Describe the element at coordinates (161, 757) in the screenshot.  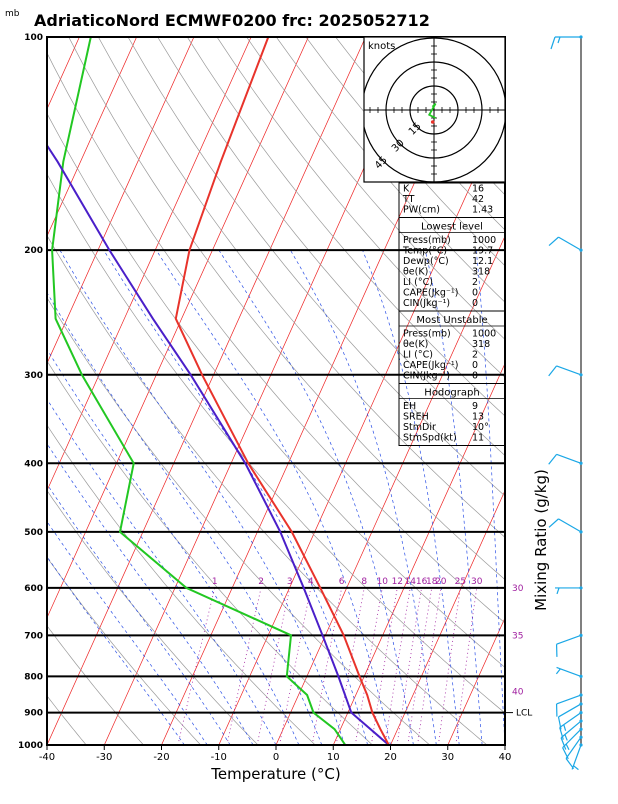
I see `x-tick-label: -20` at that location.